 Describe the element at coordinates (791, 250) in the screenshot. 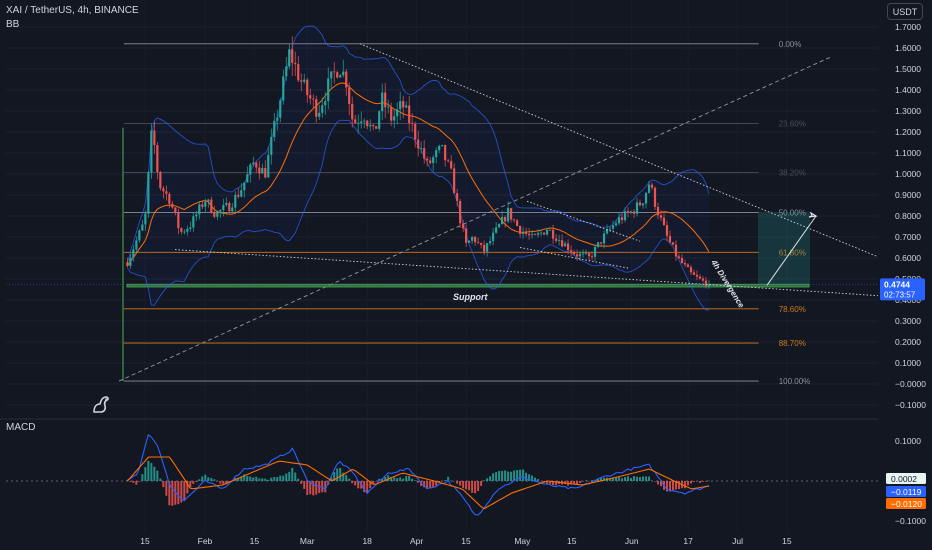

I see `projection-arrow` at that location.